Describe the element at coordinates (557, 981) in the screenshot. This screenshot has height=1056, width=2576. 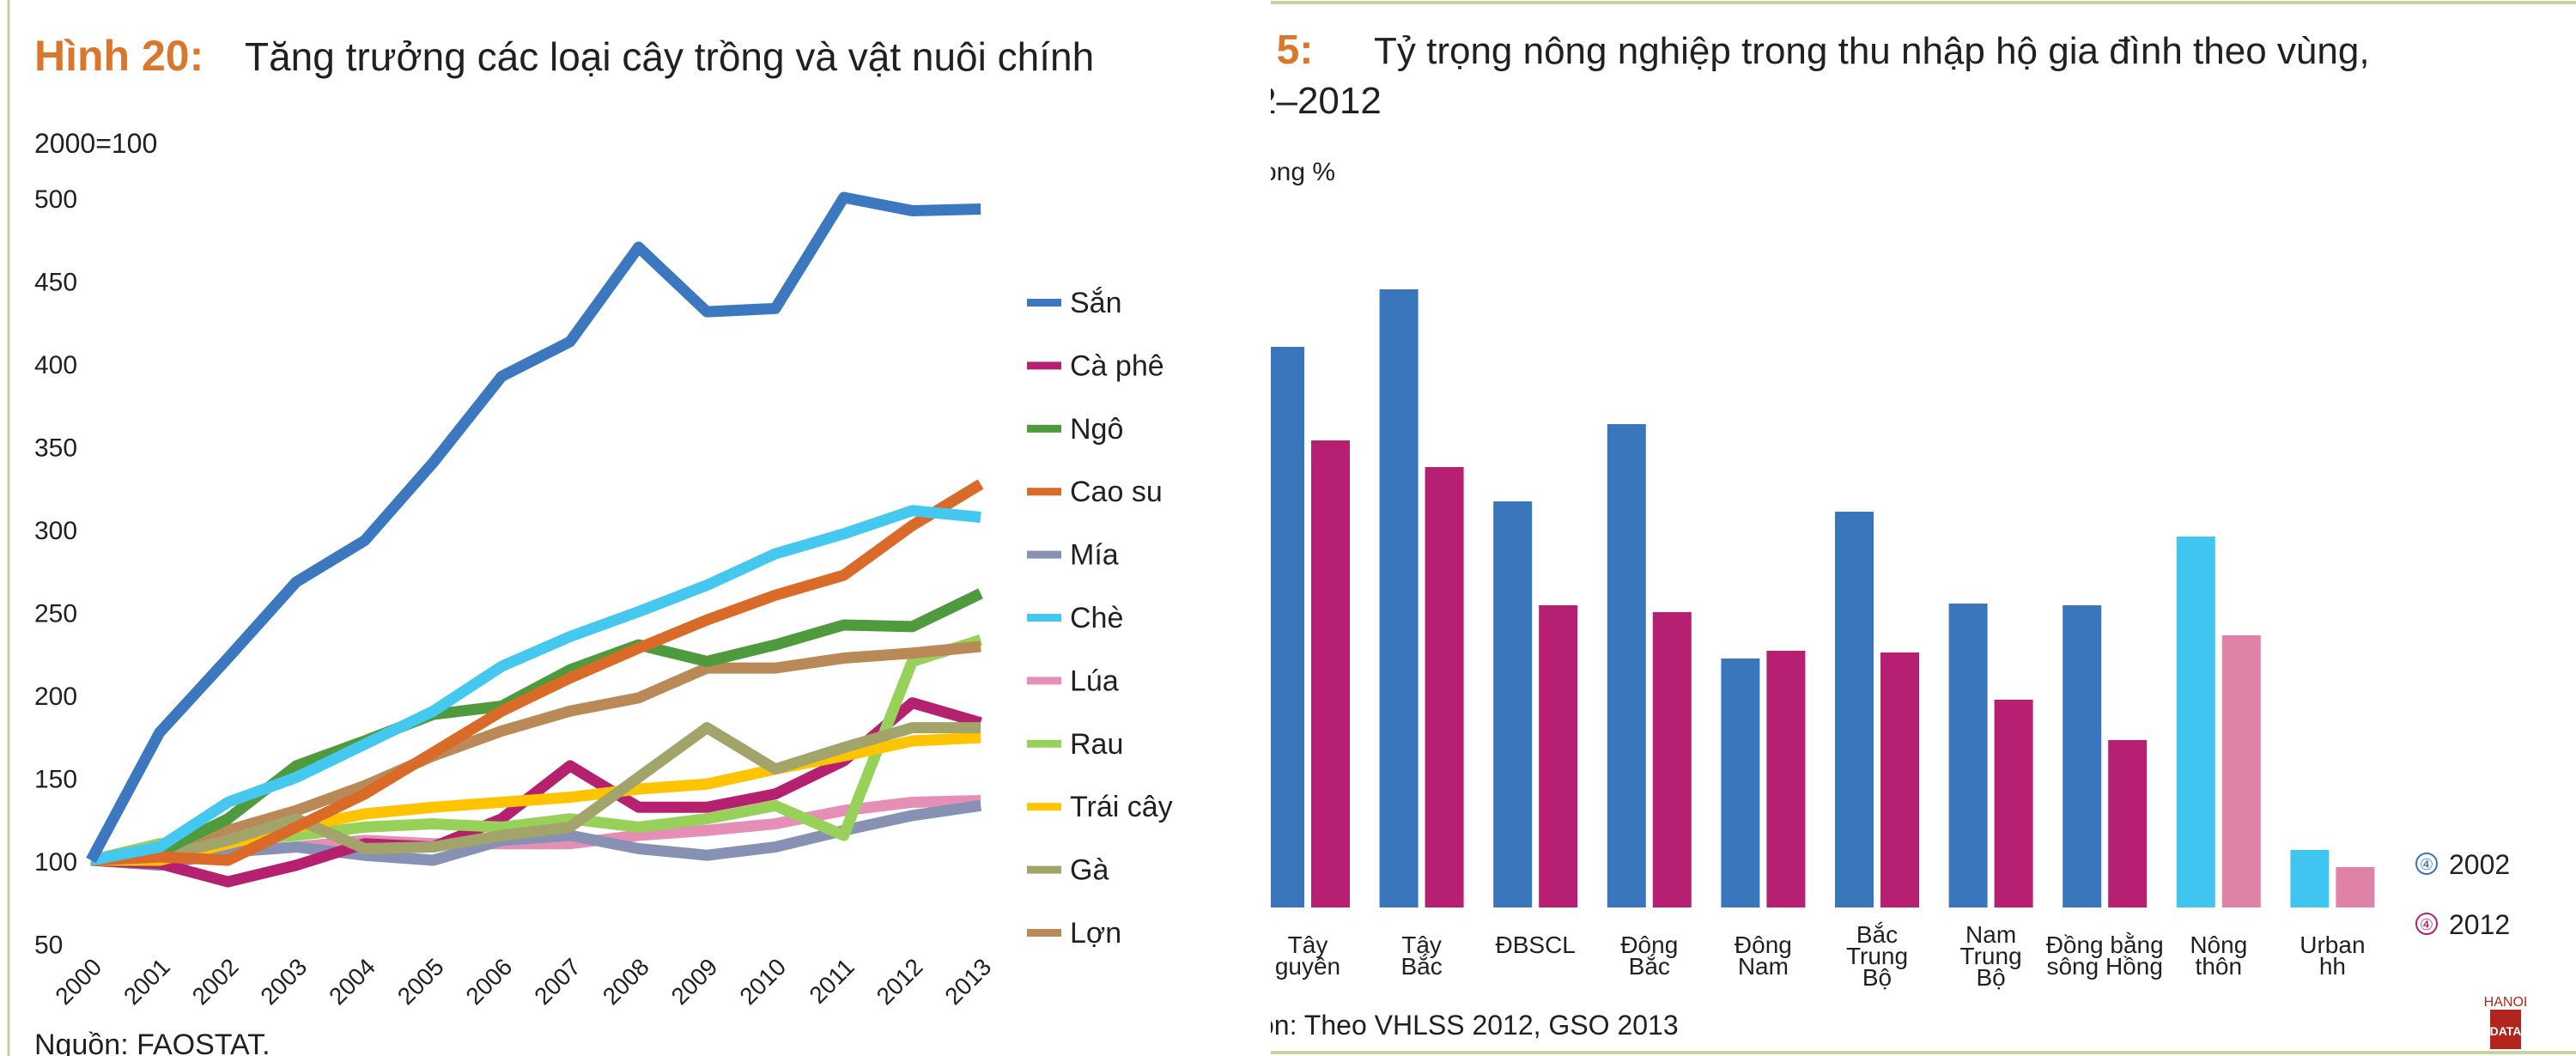
I see `x-tick-label: 2007` at that location.